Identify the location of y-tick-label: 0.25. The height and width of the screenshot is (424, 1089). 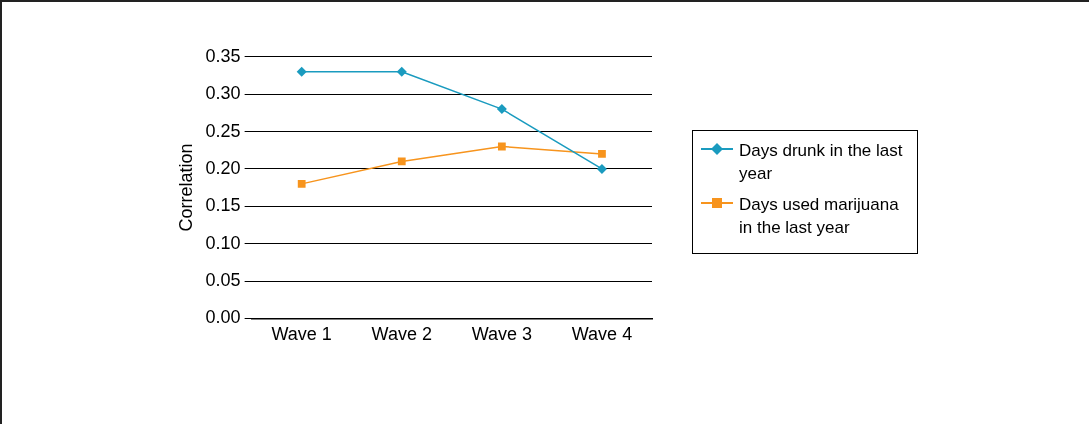
(223, 130).